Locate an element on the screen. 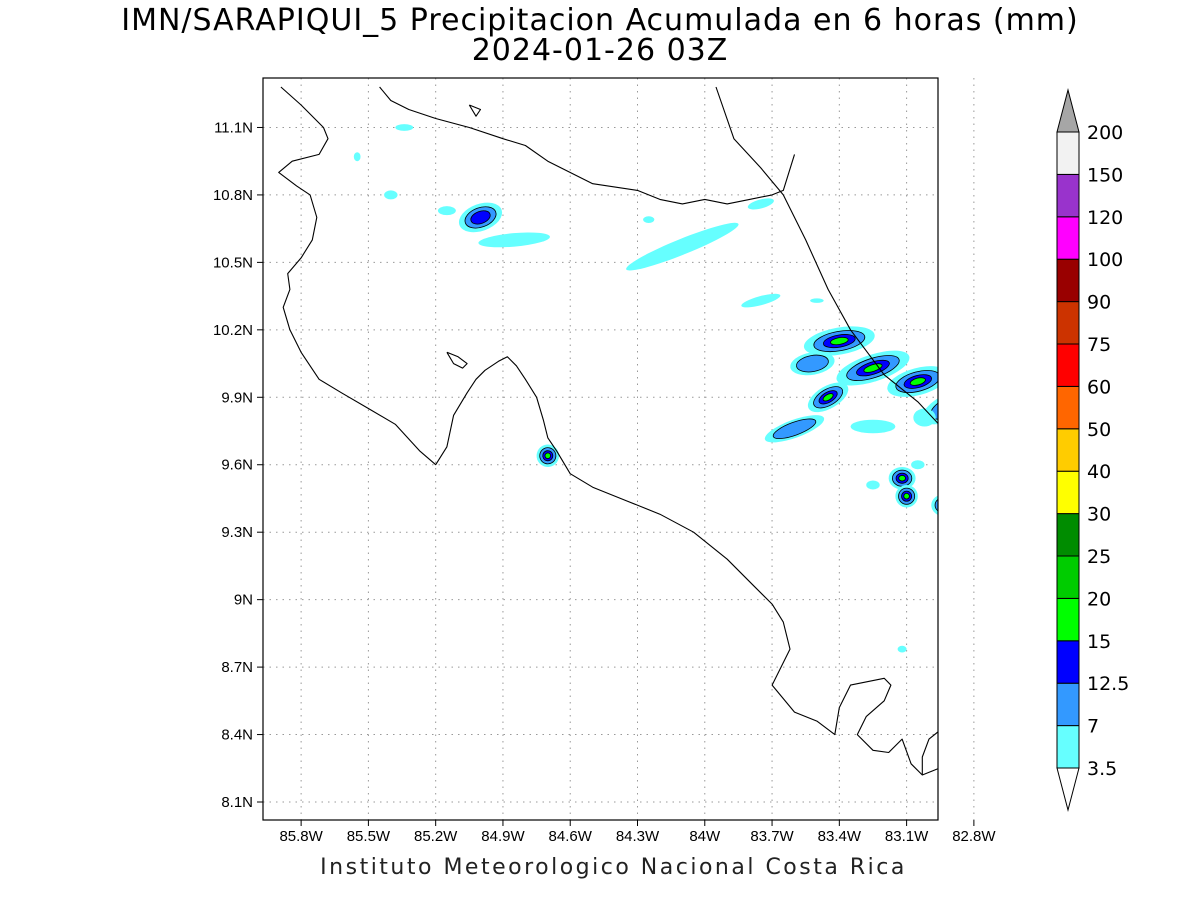  x-tick-label: 85.2W is located at coordinates (436, 836).